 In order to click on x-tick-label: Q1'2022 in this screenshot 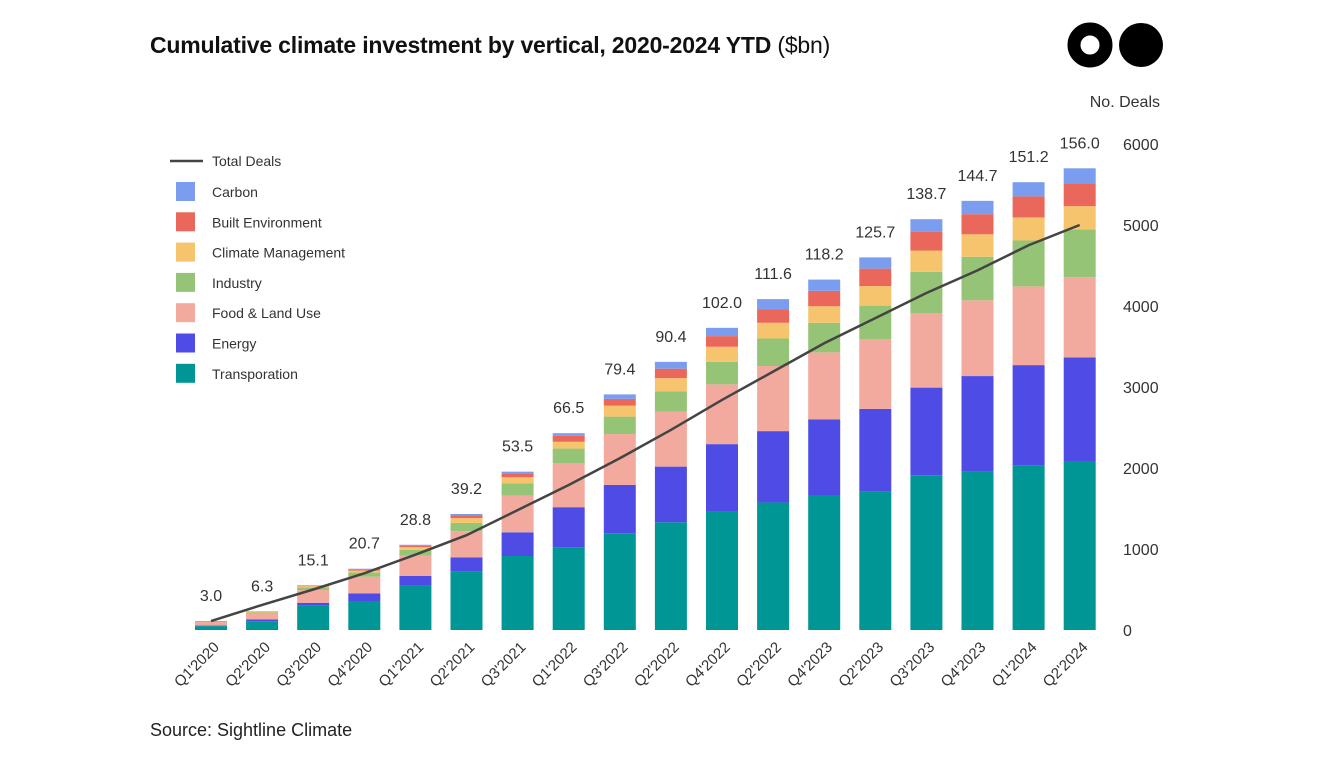, I will do `click(555, 665)`.